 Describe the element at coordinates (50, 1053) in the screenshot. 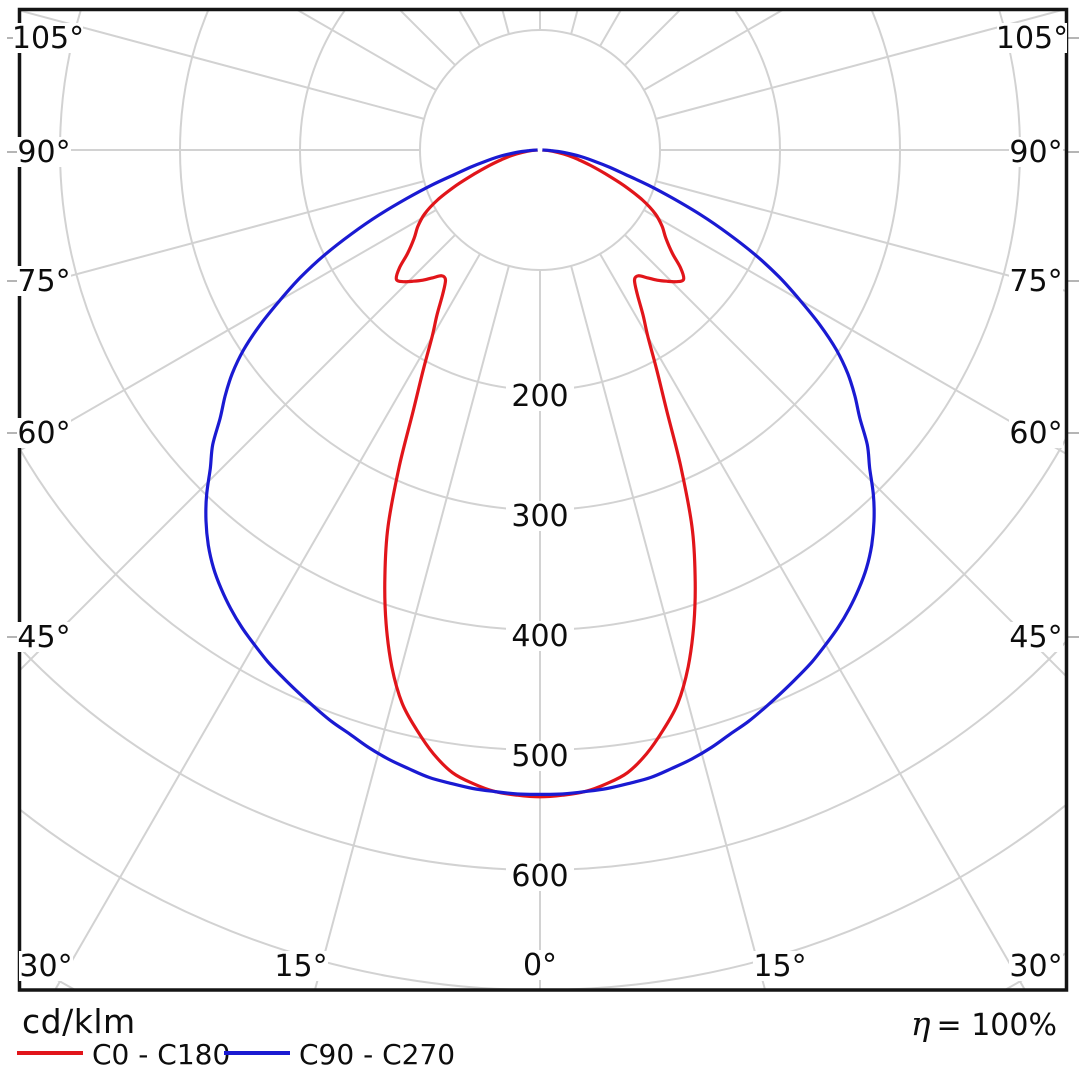

I see `legend-line-sample-c0` at that location.